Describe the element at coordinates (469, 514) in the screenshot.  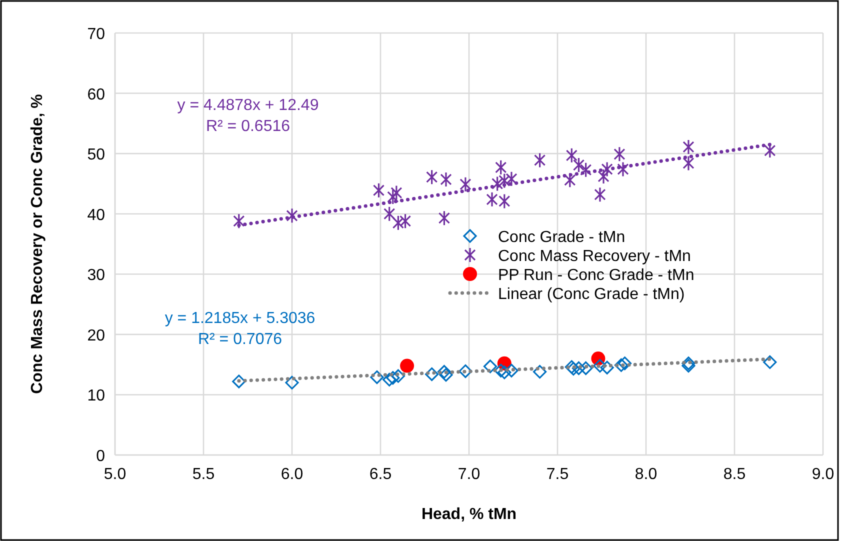
I see `x-axis-title: Head, % tMn` at that location.